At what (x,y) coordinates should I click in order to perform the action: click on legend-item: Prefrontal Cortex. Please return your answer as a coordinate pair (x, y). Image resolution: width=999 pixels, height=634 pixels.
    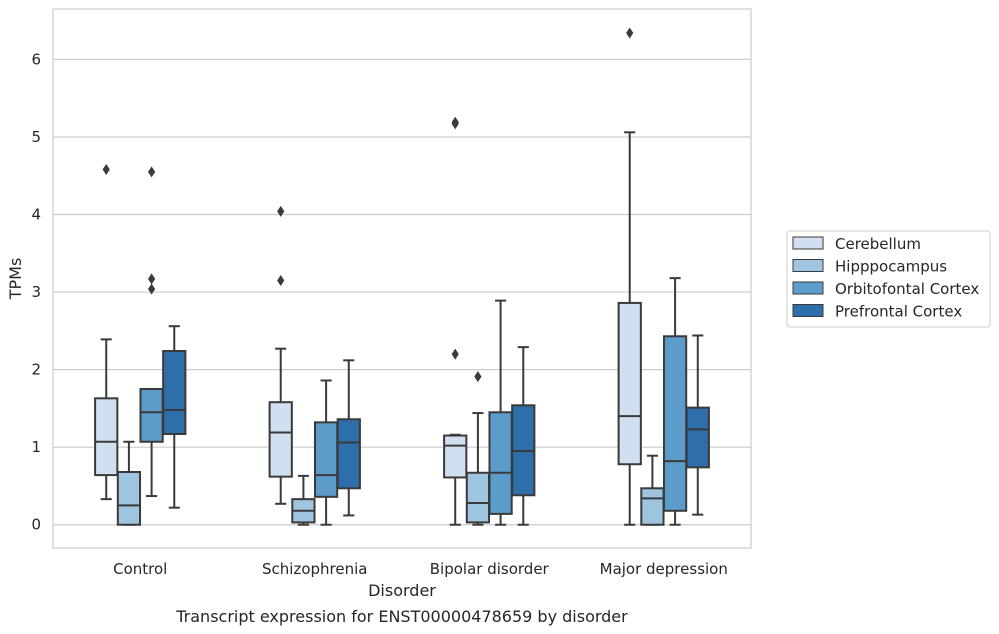
    Looking at the image, I should click on (877, 312).